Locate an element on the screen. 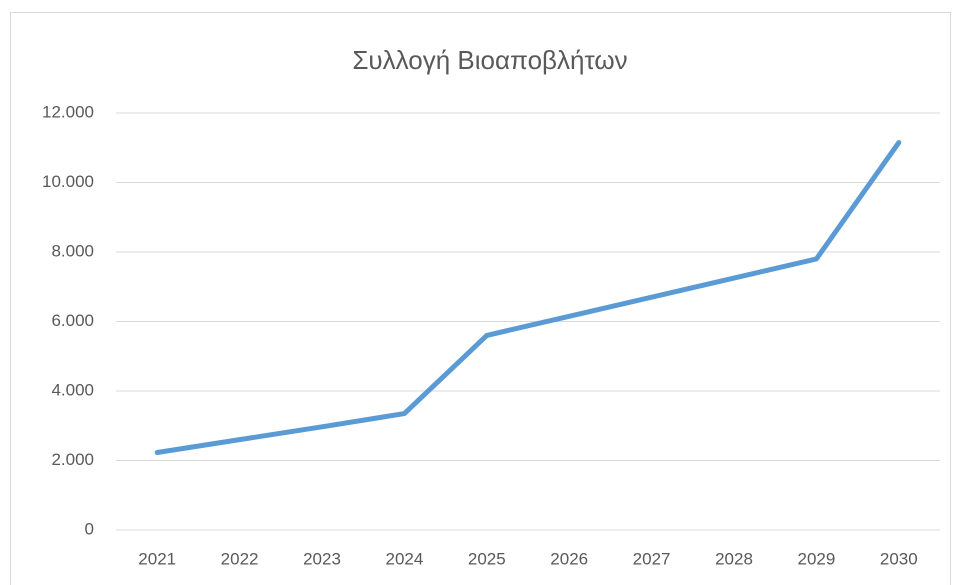 The image size is (959, 585). x-tick-label: 2028 is located at coordinates (734, 558).